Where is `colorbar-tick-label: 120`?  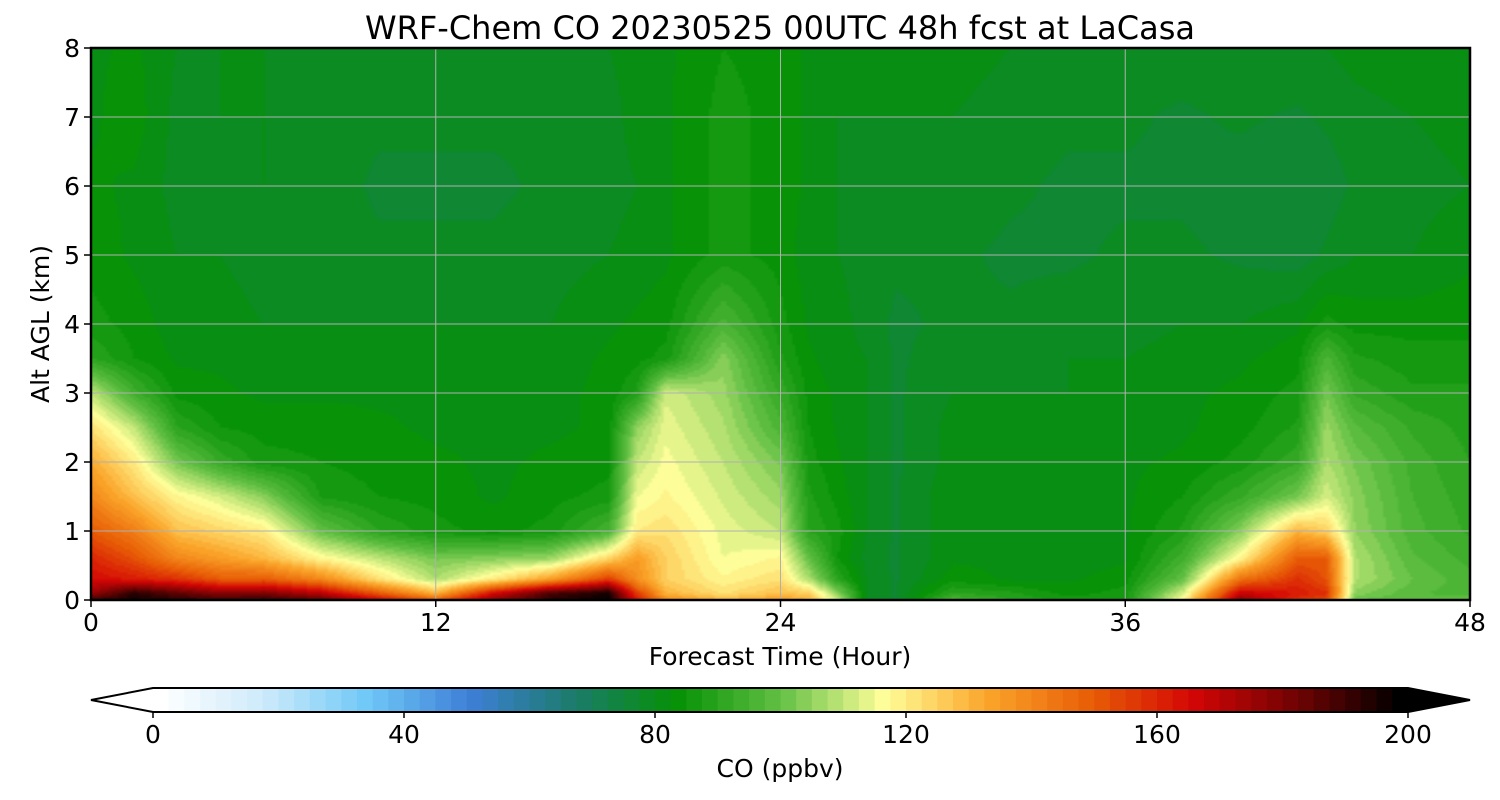
colorbar-tick-label: 120 is located at coordinates (906, 734).